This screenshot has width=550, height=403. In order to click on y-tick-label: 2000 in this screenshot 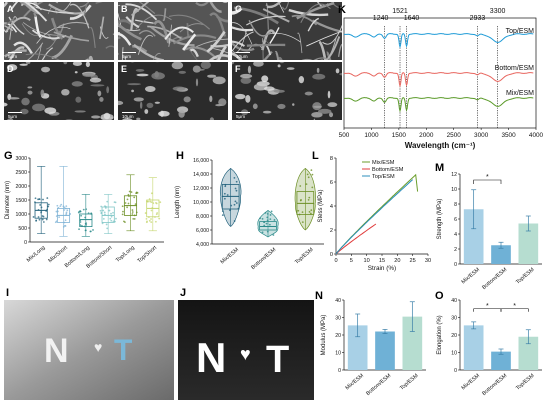, I will do `click(21, 187)`.